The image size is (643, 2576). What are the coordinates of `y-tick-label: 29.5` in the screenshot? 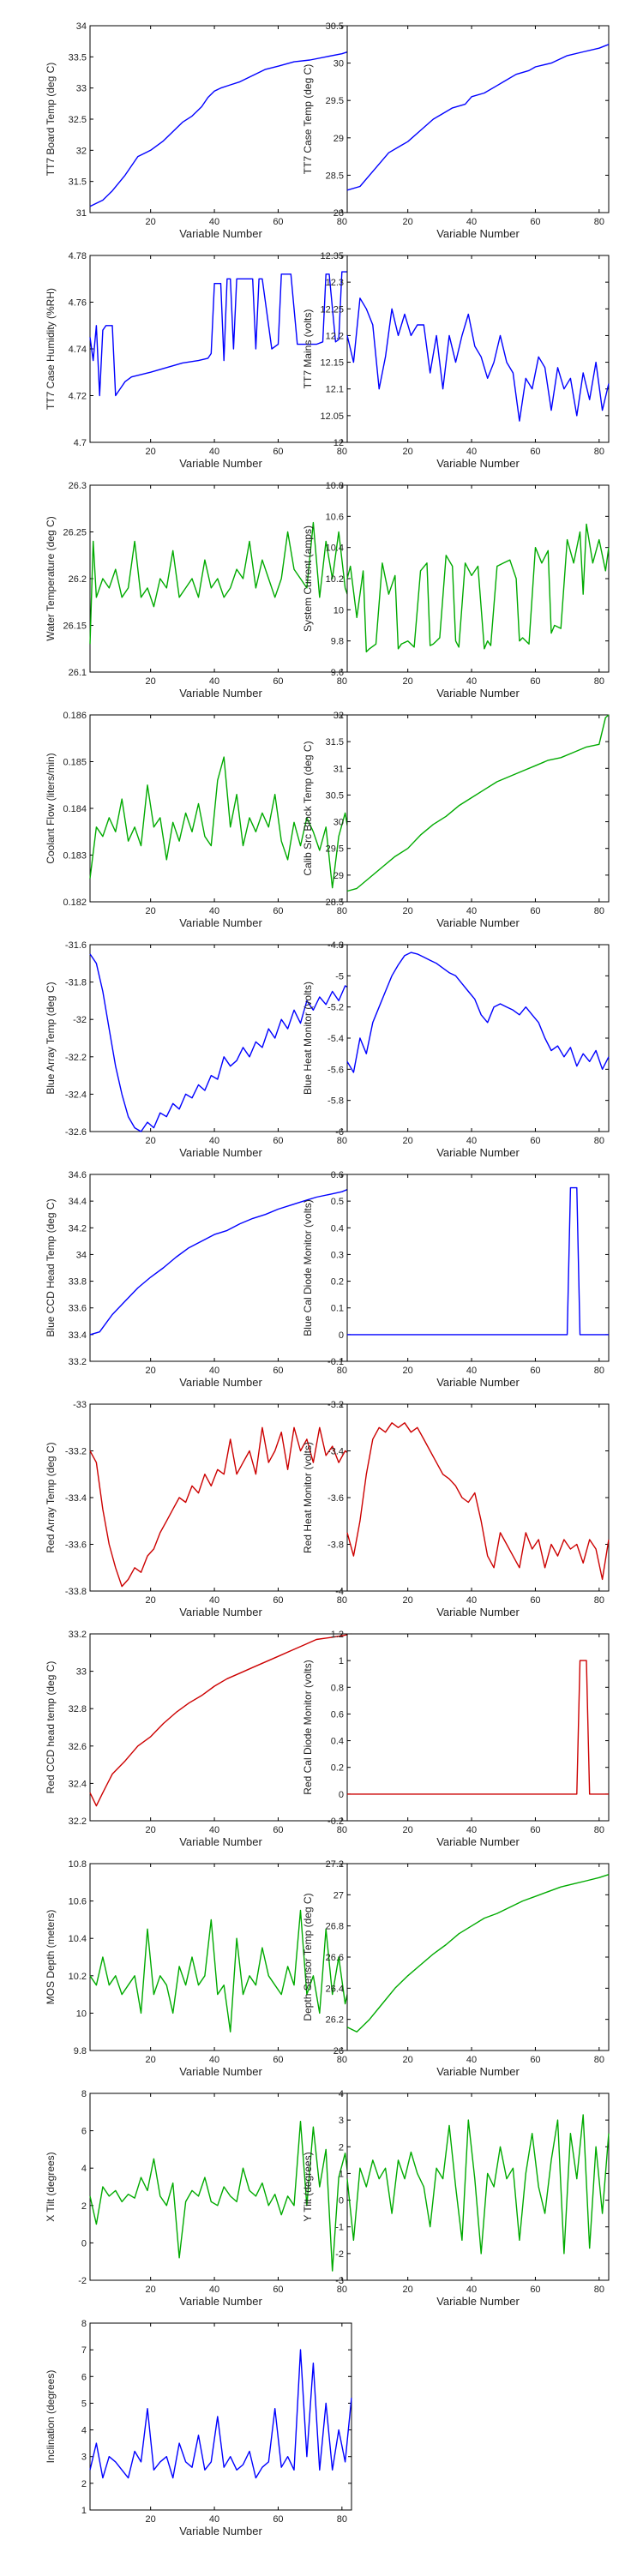 It's located at (335, 101).